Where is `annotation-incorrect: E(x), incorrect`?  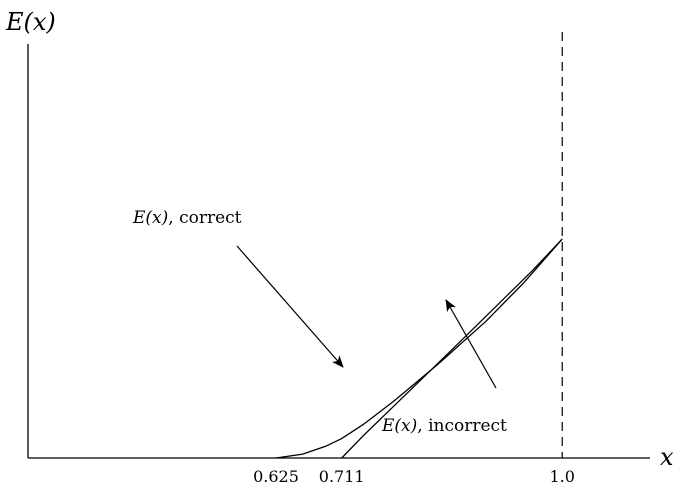
annotation-incorrect: E(x), incorrect is located at coordinates (444, 426).